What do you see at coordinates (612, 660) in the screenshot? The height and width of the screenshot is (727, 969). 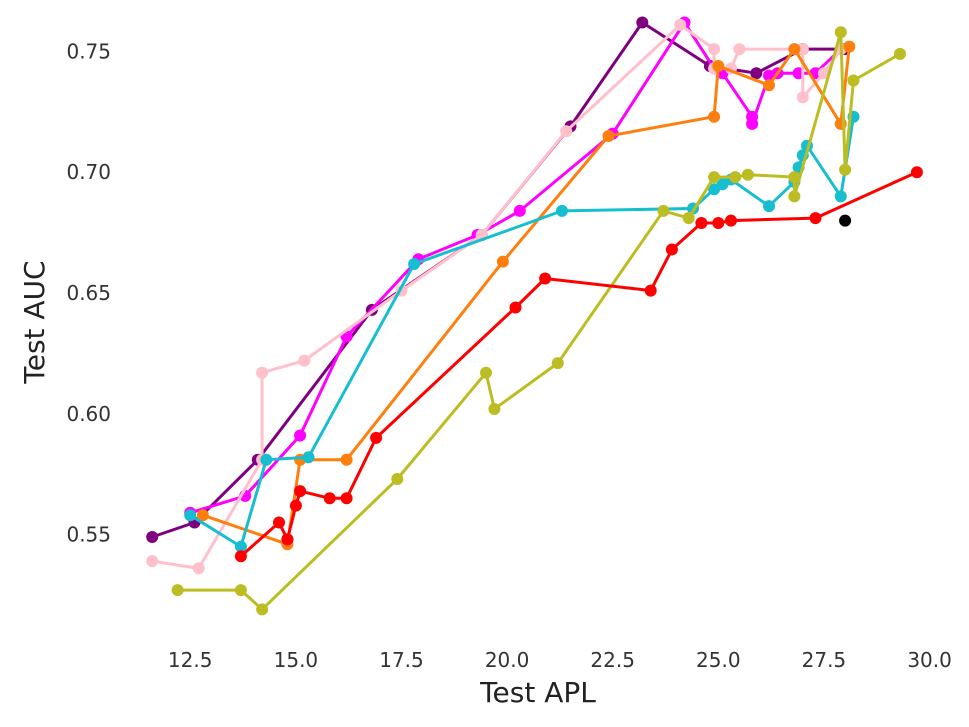 I see `x-tick-label: 22.5` at bounding box center [612, 660].